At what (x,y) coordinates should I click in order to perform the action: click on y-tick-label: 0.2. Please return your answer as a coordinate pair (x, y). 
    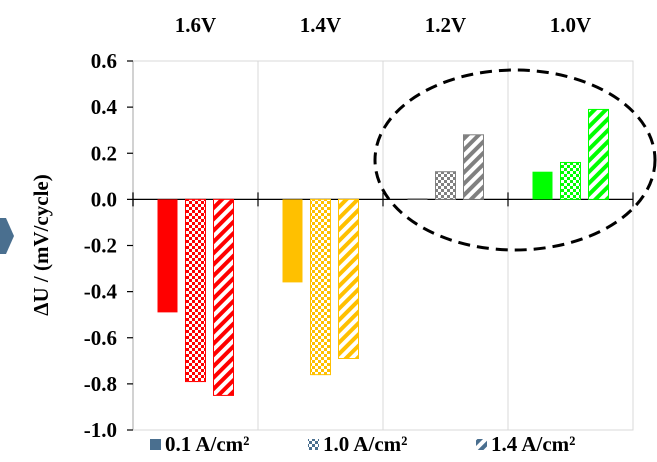
    Looking at the image, I should click on (104, 153).